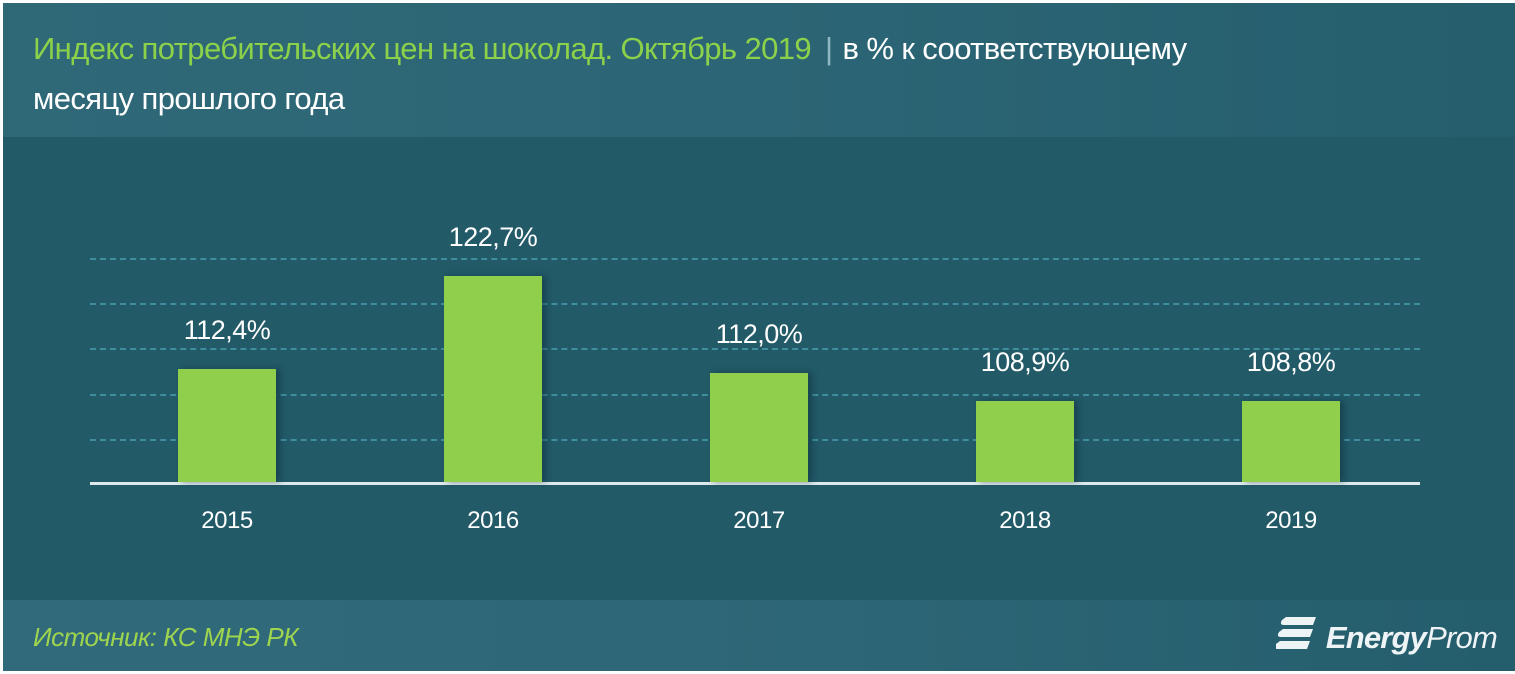 This screenshot has width=1515, height=674. I want to click on brand-name-light: Prom, so click(1462, 637).